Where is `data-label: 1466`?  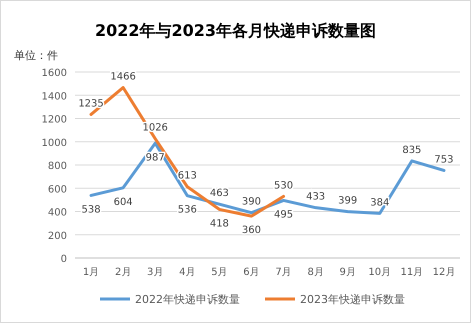
data-label: 1466 is located at coordinates (123, 77).